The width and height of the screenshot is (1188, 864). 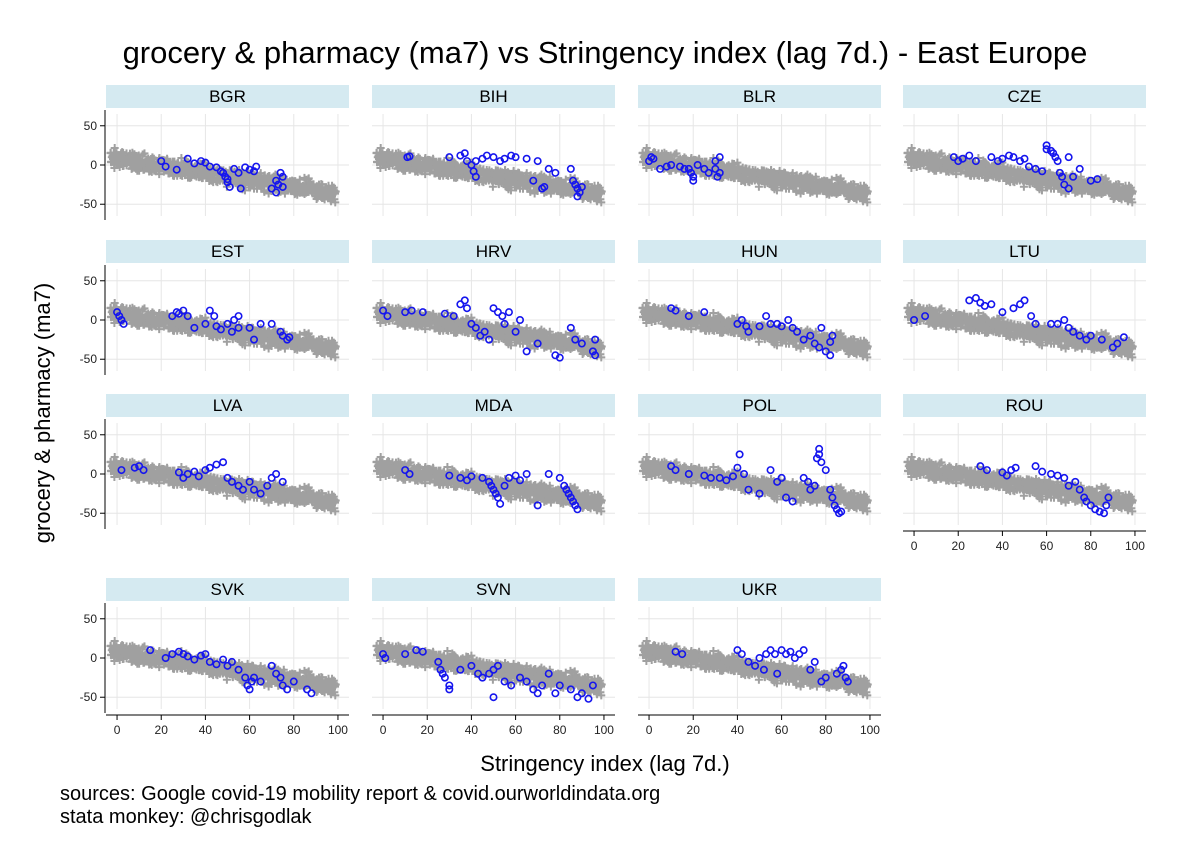 I want to click on panel-est: EST 50 0 -50, so click(x=214, y=307).